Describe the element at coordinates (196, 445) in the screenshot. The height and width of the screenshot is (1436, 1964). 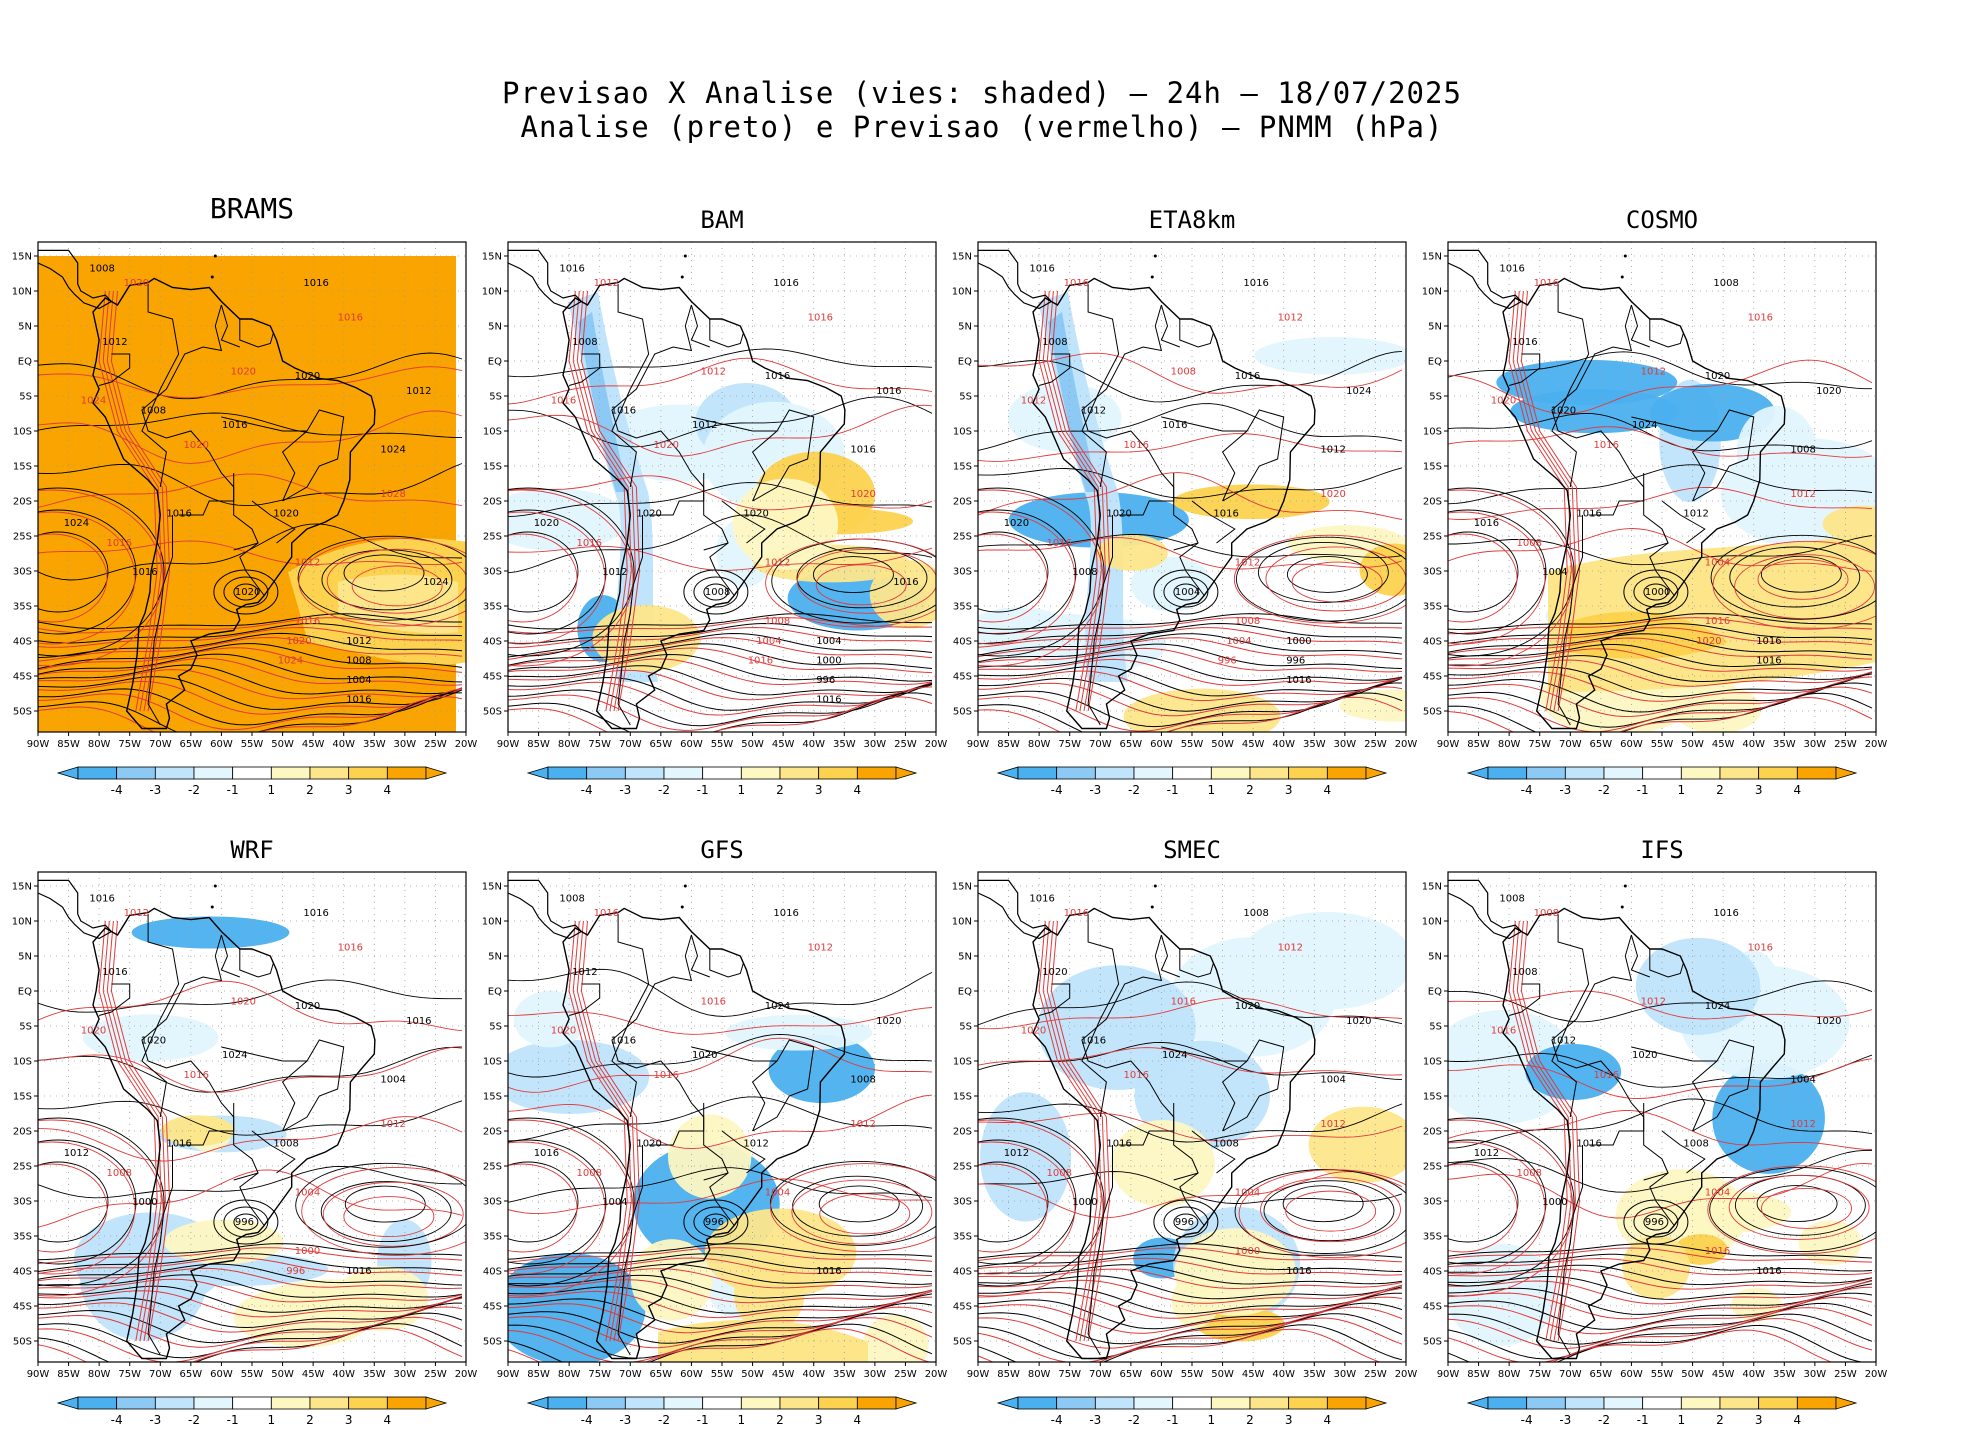
I see `forecast-contour-label: 1020` at that location.